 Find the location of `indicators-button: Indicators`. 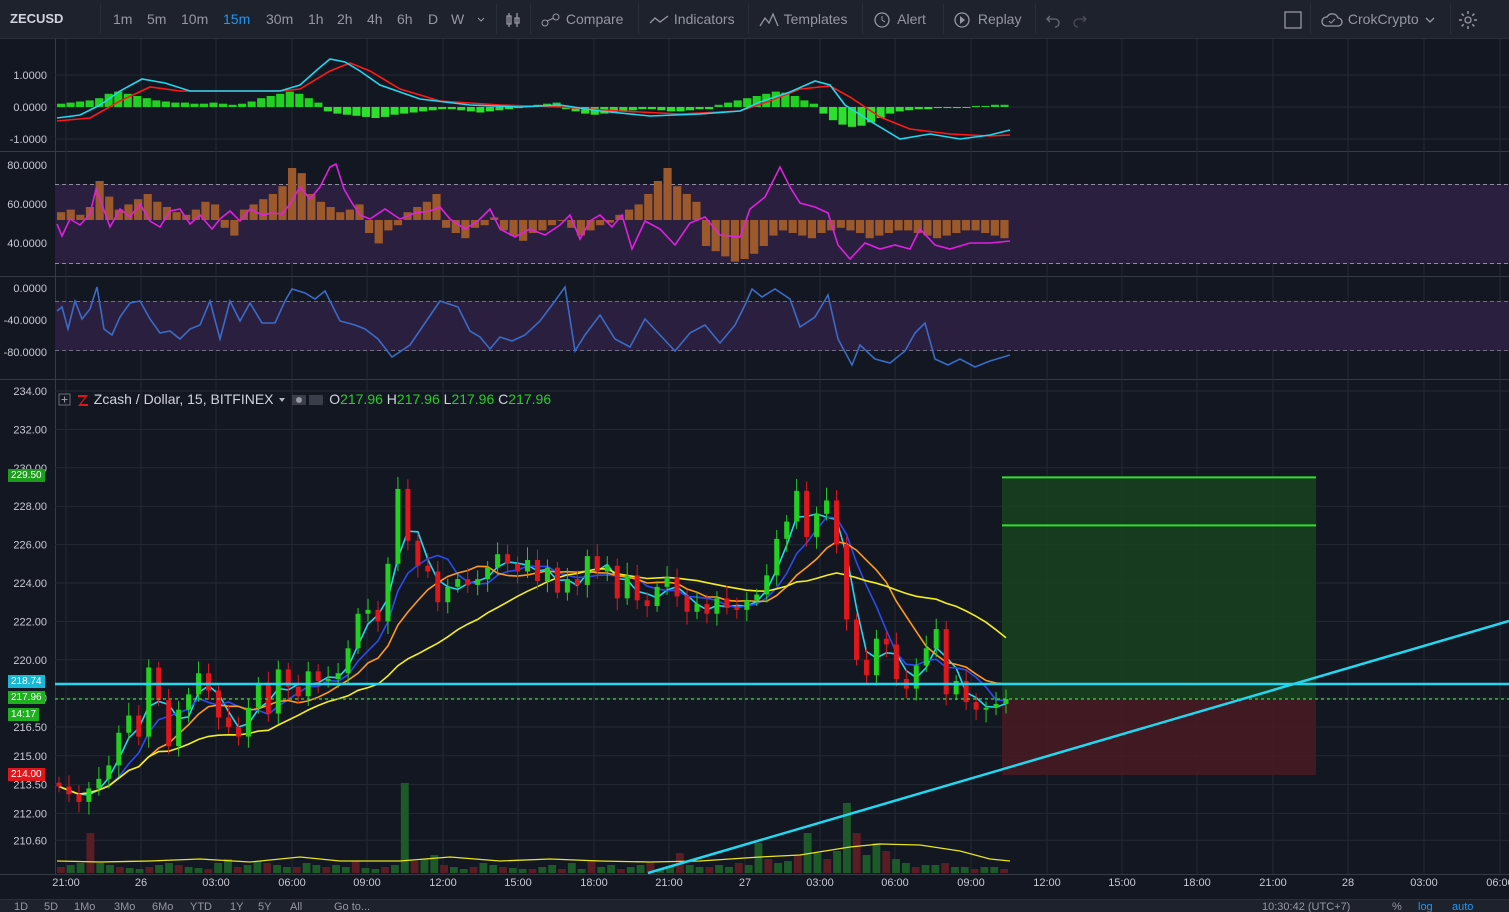

indicators-button: Indicators is located at coordinates (691, 19).